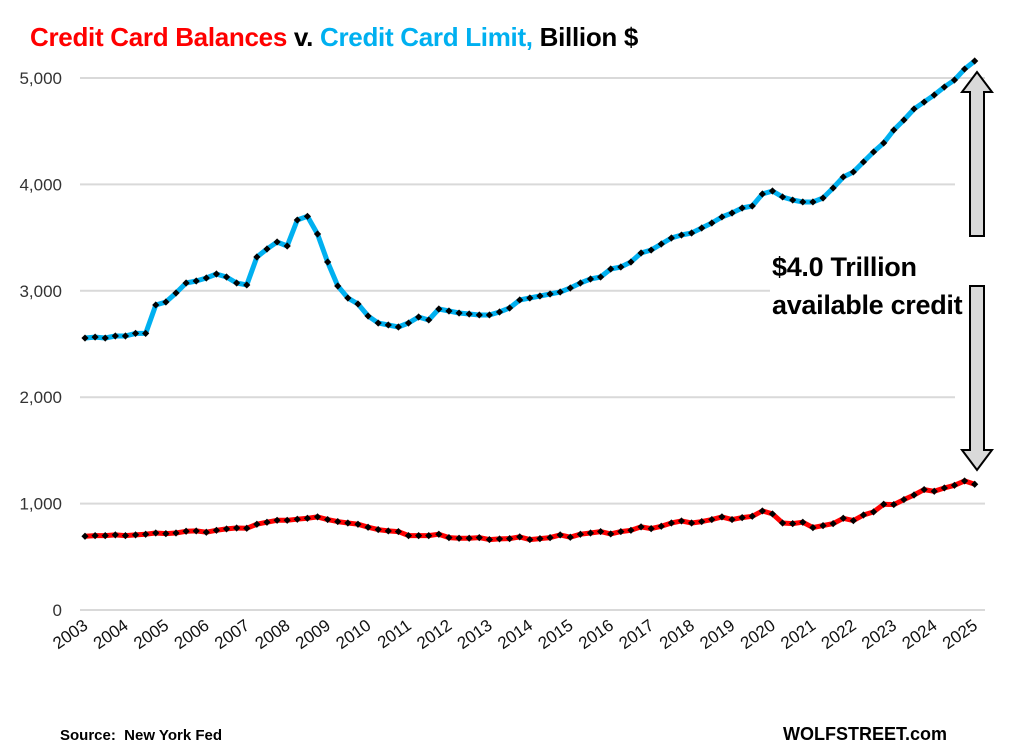  What do you see at coordinates (111, 634) in the screenshot?
I see `x-tick-label: 2004` at bounding box center [111, 634].